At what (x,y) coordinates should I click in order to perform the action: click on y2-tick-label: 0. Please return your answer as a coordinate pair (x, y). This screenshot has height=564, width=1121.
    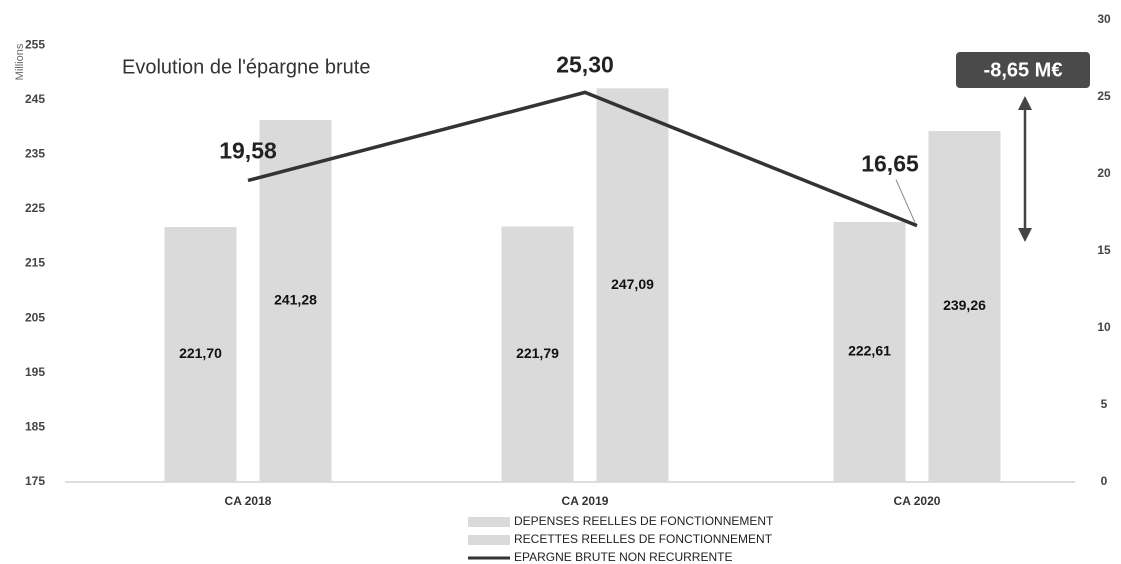
    Looking at the image, I should click on (1104, 481).